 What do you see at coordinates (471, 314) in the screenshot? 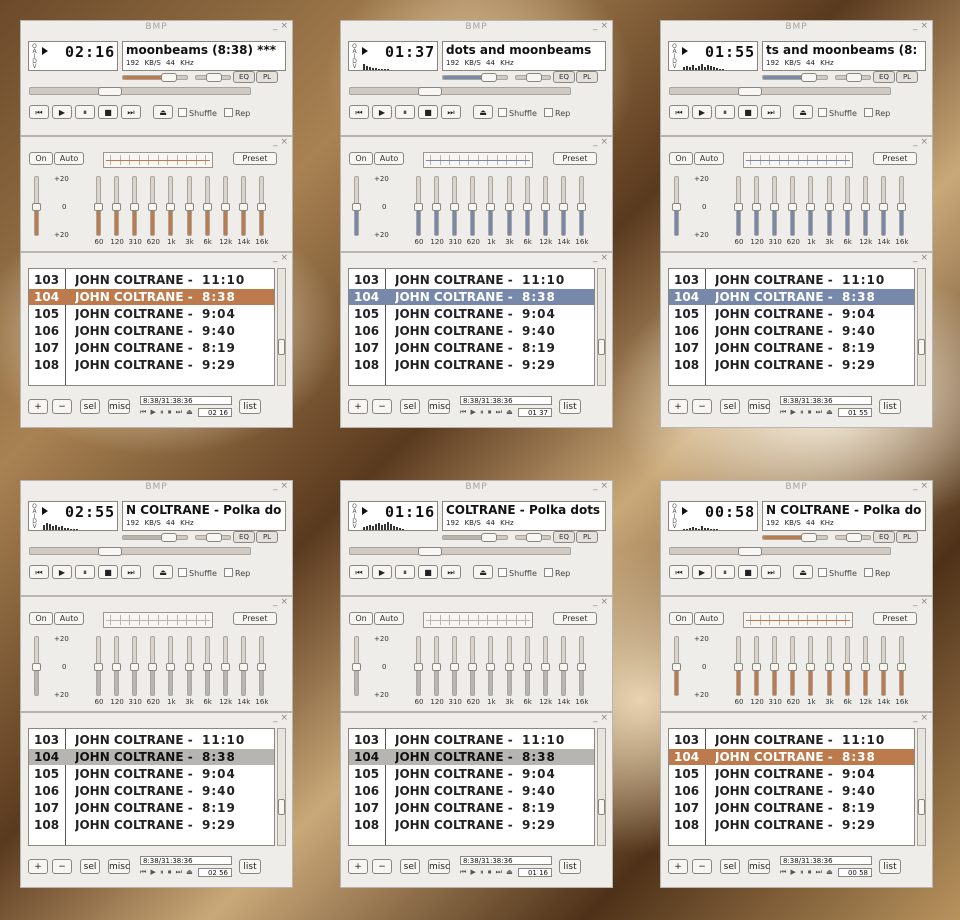
I see `playlist-row: 105 JOHN COLTRANE - O 9:04` at bounding box center [471, 314].